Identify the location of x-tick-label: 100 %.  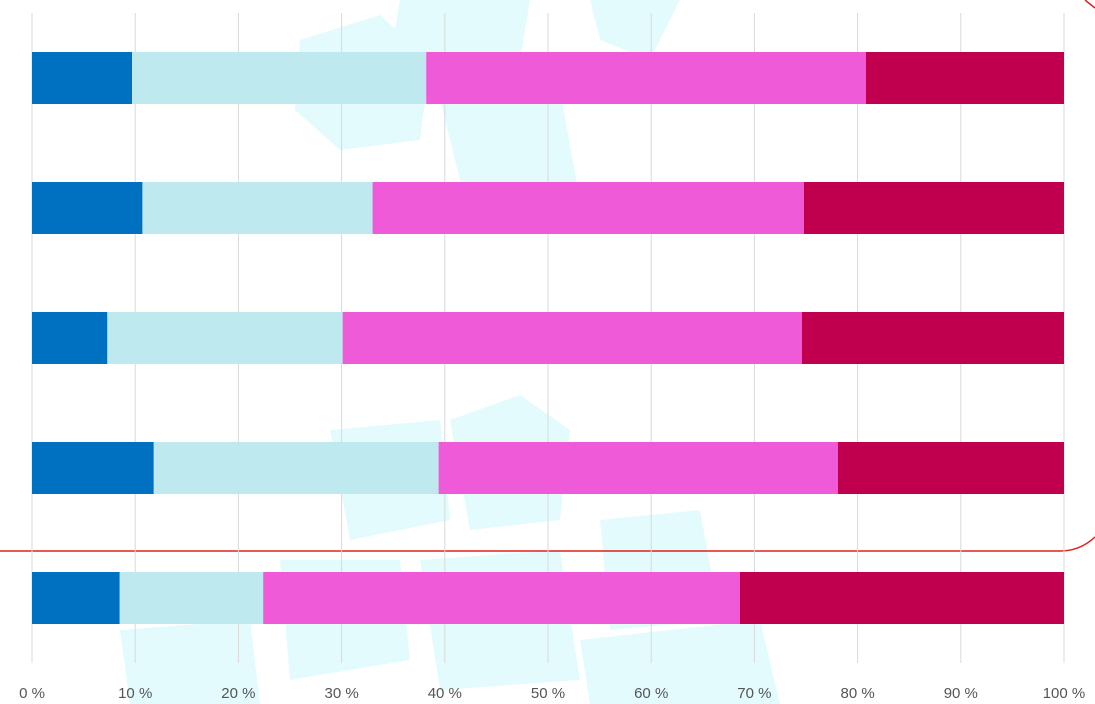
(1064, 693).